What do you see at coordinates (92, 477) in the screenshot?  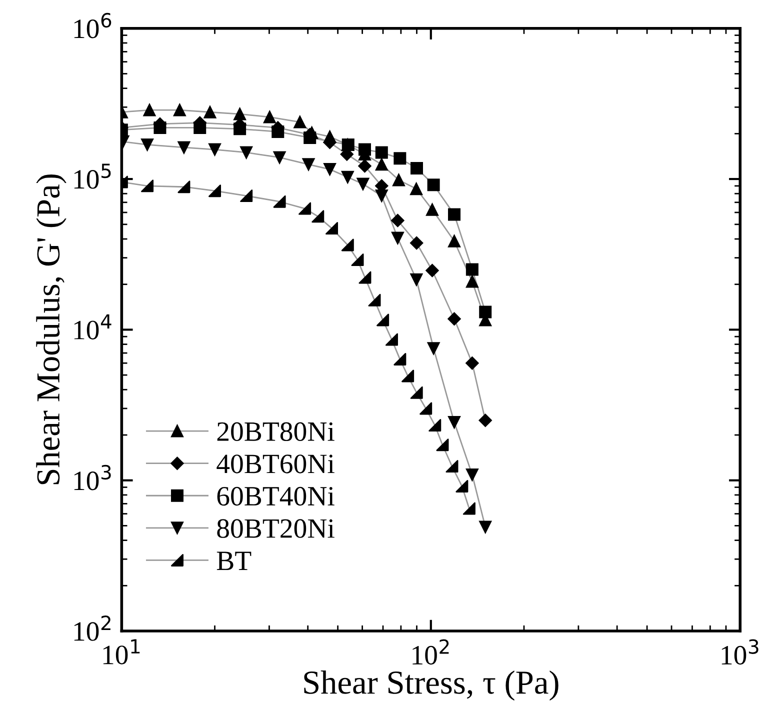 I see `y-tick-label: 10$^{3}$` at bounding box center [92, 477].